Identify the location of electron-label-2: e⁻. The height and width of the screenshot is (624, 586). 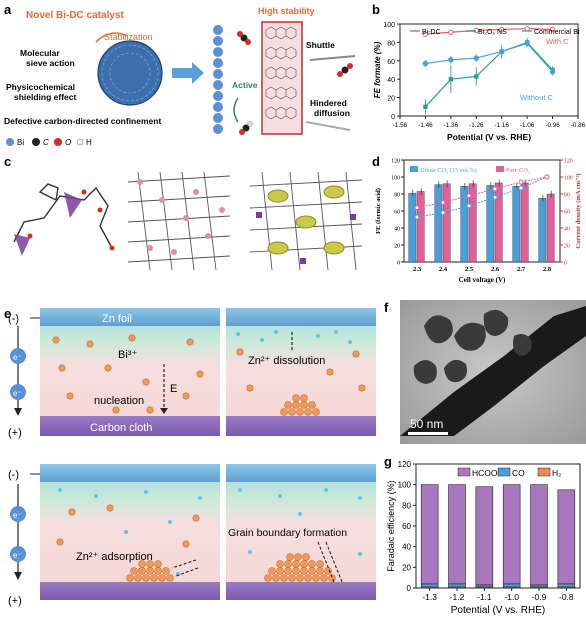
(17, 393).